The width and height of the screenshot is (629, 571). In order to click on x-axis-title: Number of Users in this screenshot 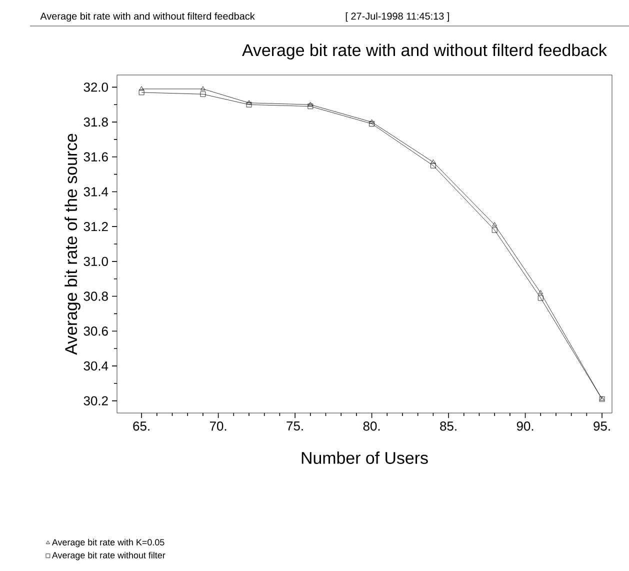, I will do `click(365, 458)`.